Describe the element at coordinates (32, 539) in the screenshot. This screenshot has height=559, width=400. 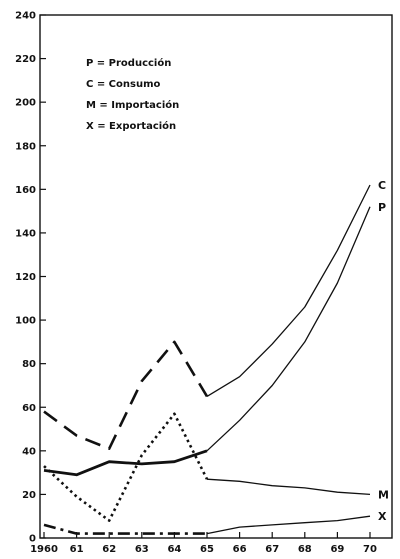
I see `y-tick-label: 0` at that location.